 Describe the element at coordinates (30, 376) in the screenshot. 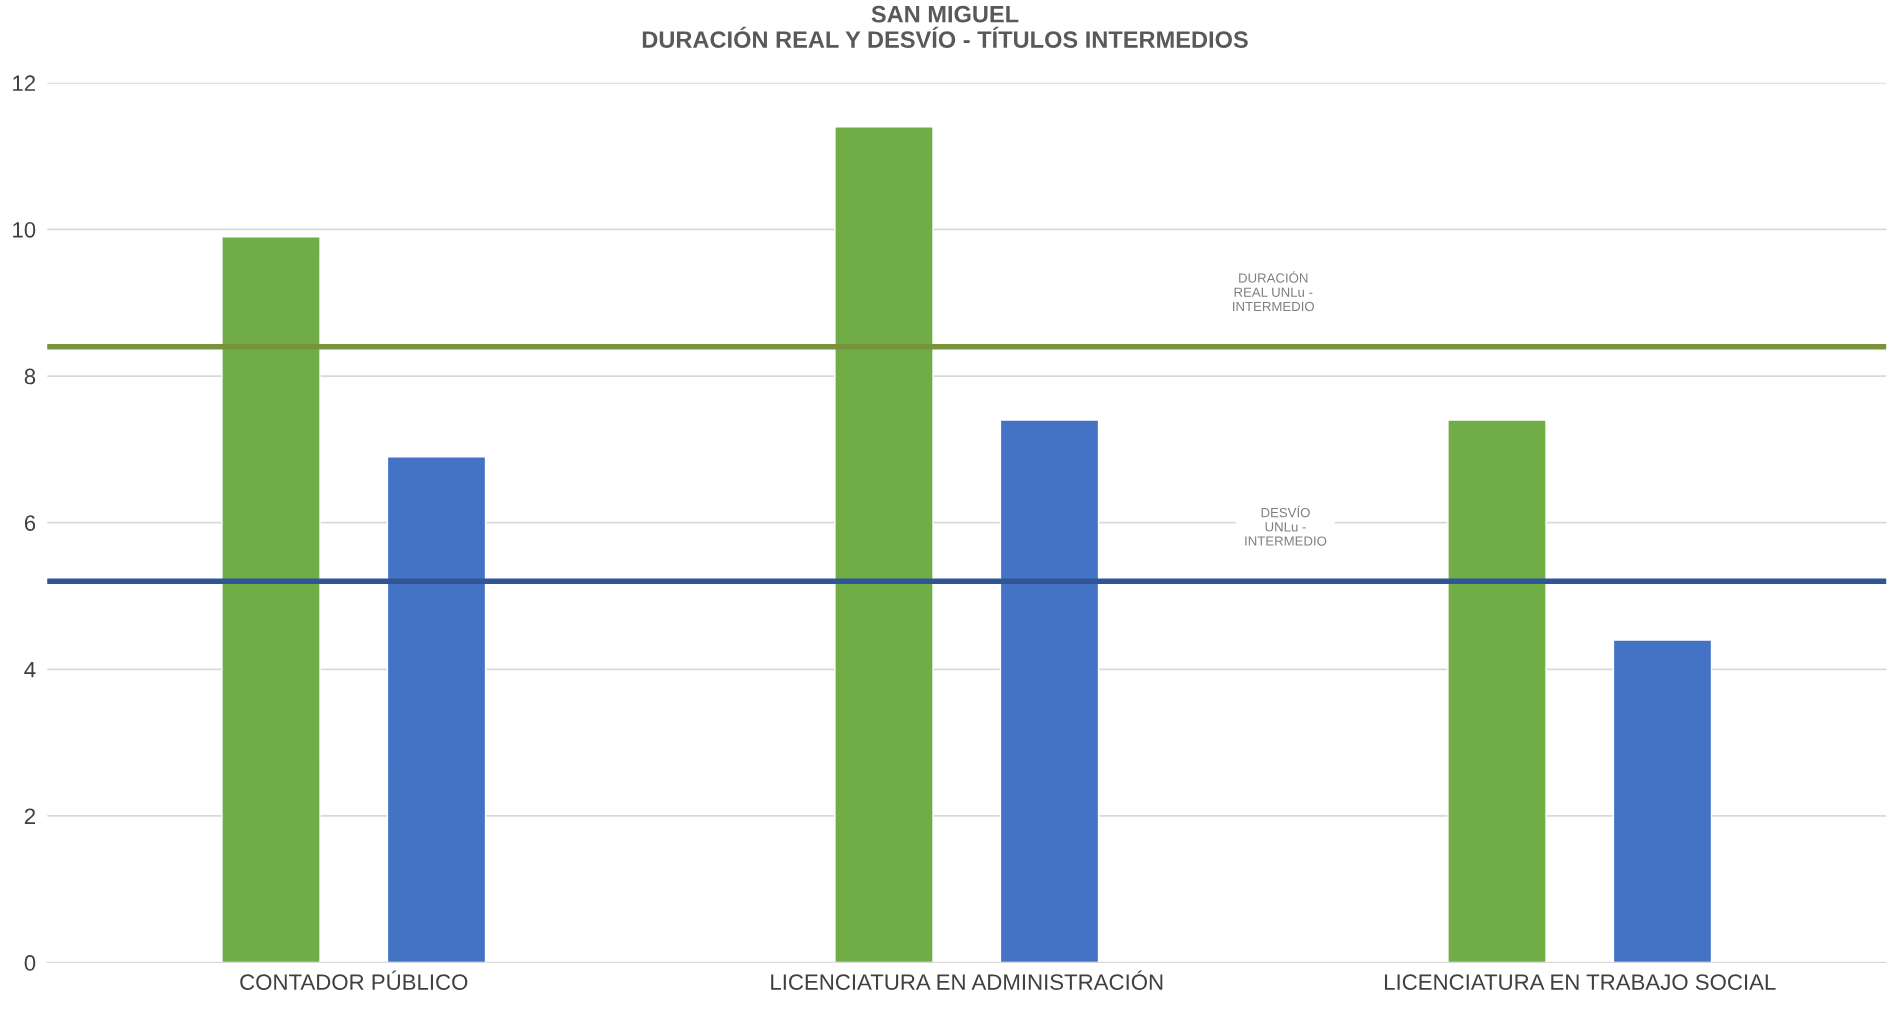

I see `y-tick-label: 8` at that location.